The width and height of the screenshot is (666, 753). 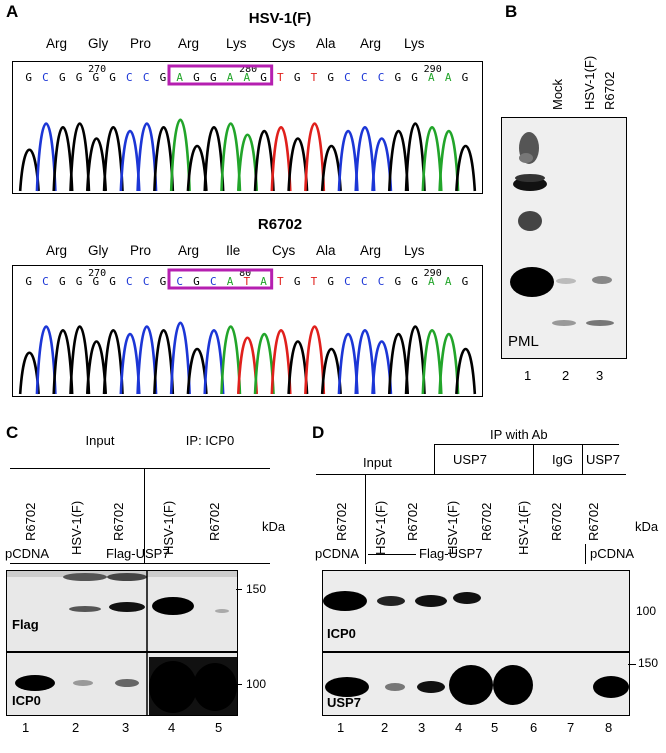 I want to click on bottom-base-26: G, so click(x=465, y=281).